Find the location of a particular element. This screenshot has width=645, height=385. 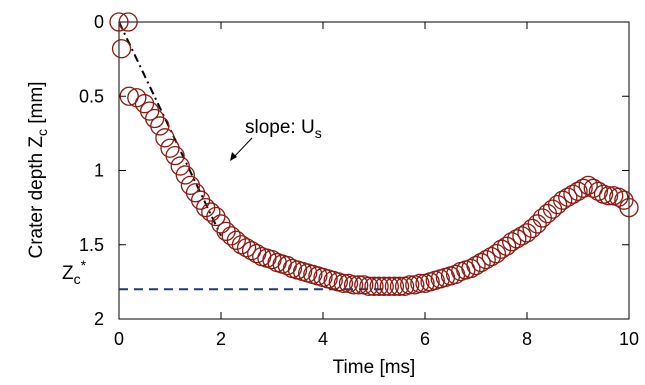

y-axis-label-unit: [mm] is located at coordinates (36, 106).